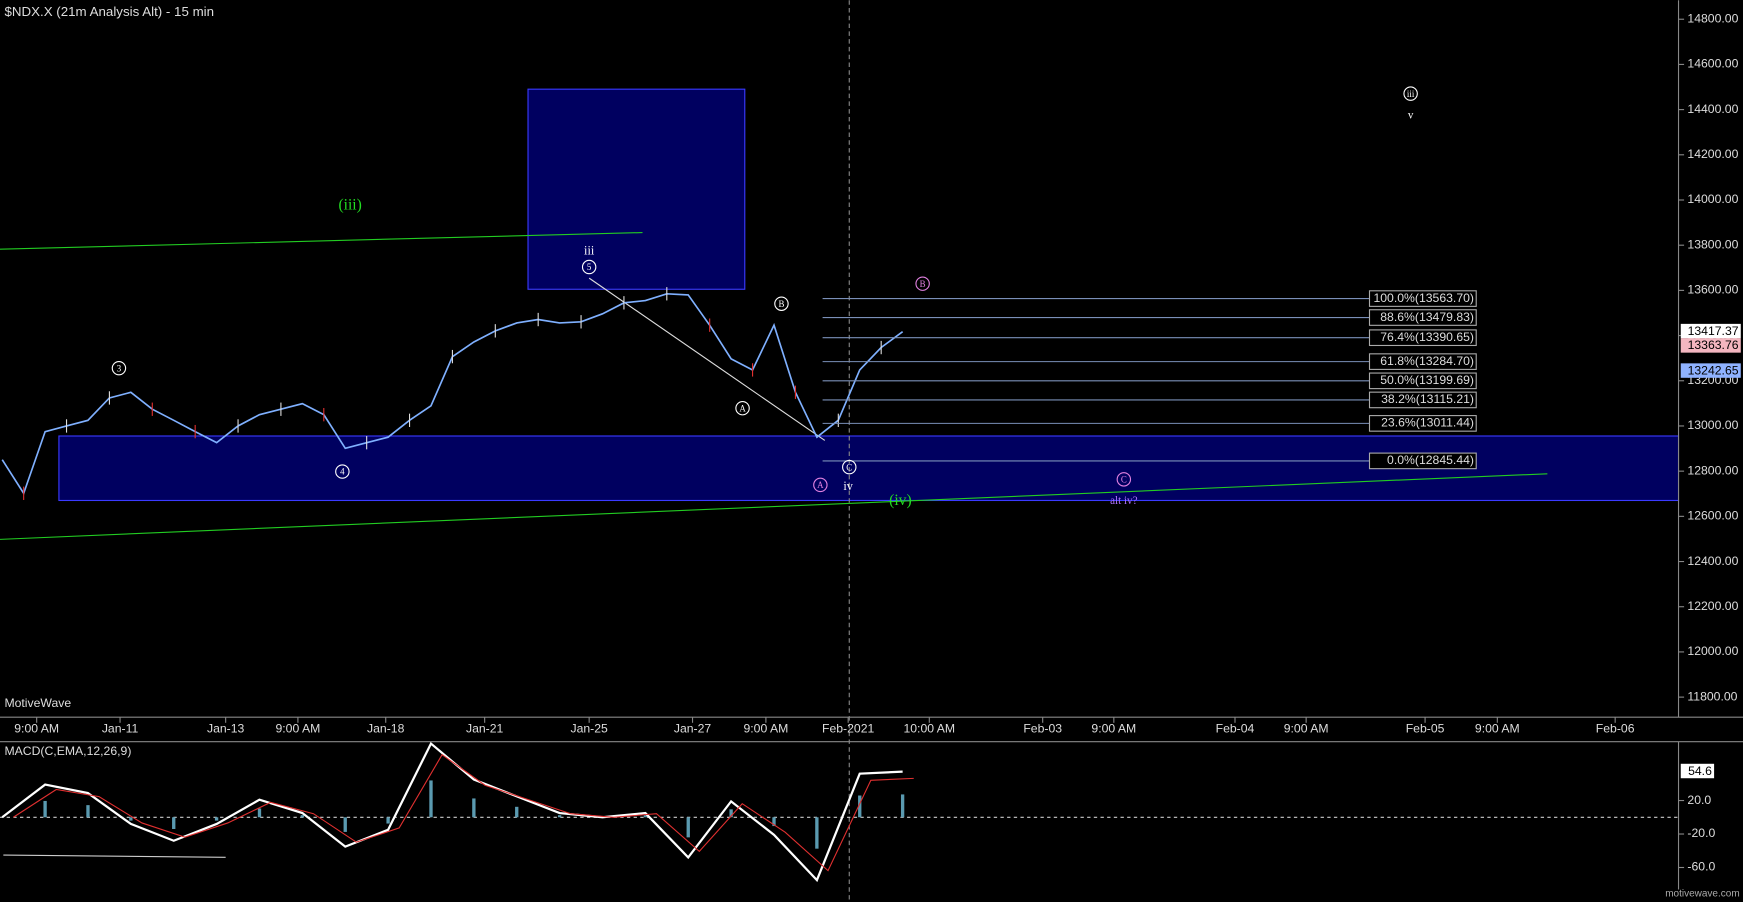 The width and height of the screenshot is (1743, 902). I want to click on price-tick-label: 12800.00, so click(1712, 470).